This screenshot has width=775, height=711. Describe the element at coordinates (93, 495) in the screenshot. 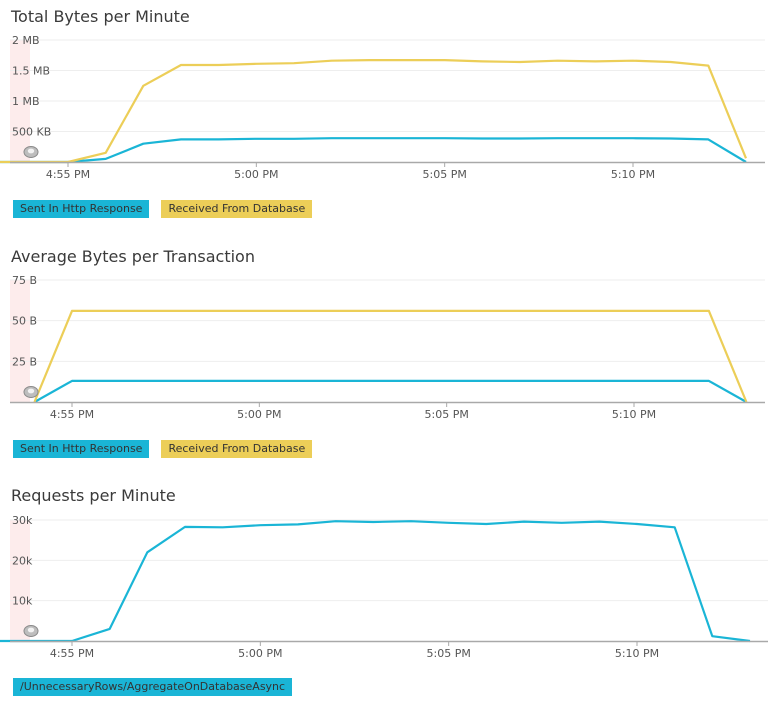

I see `chart-title: Requests per Minute` at that location.